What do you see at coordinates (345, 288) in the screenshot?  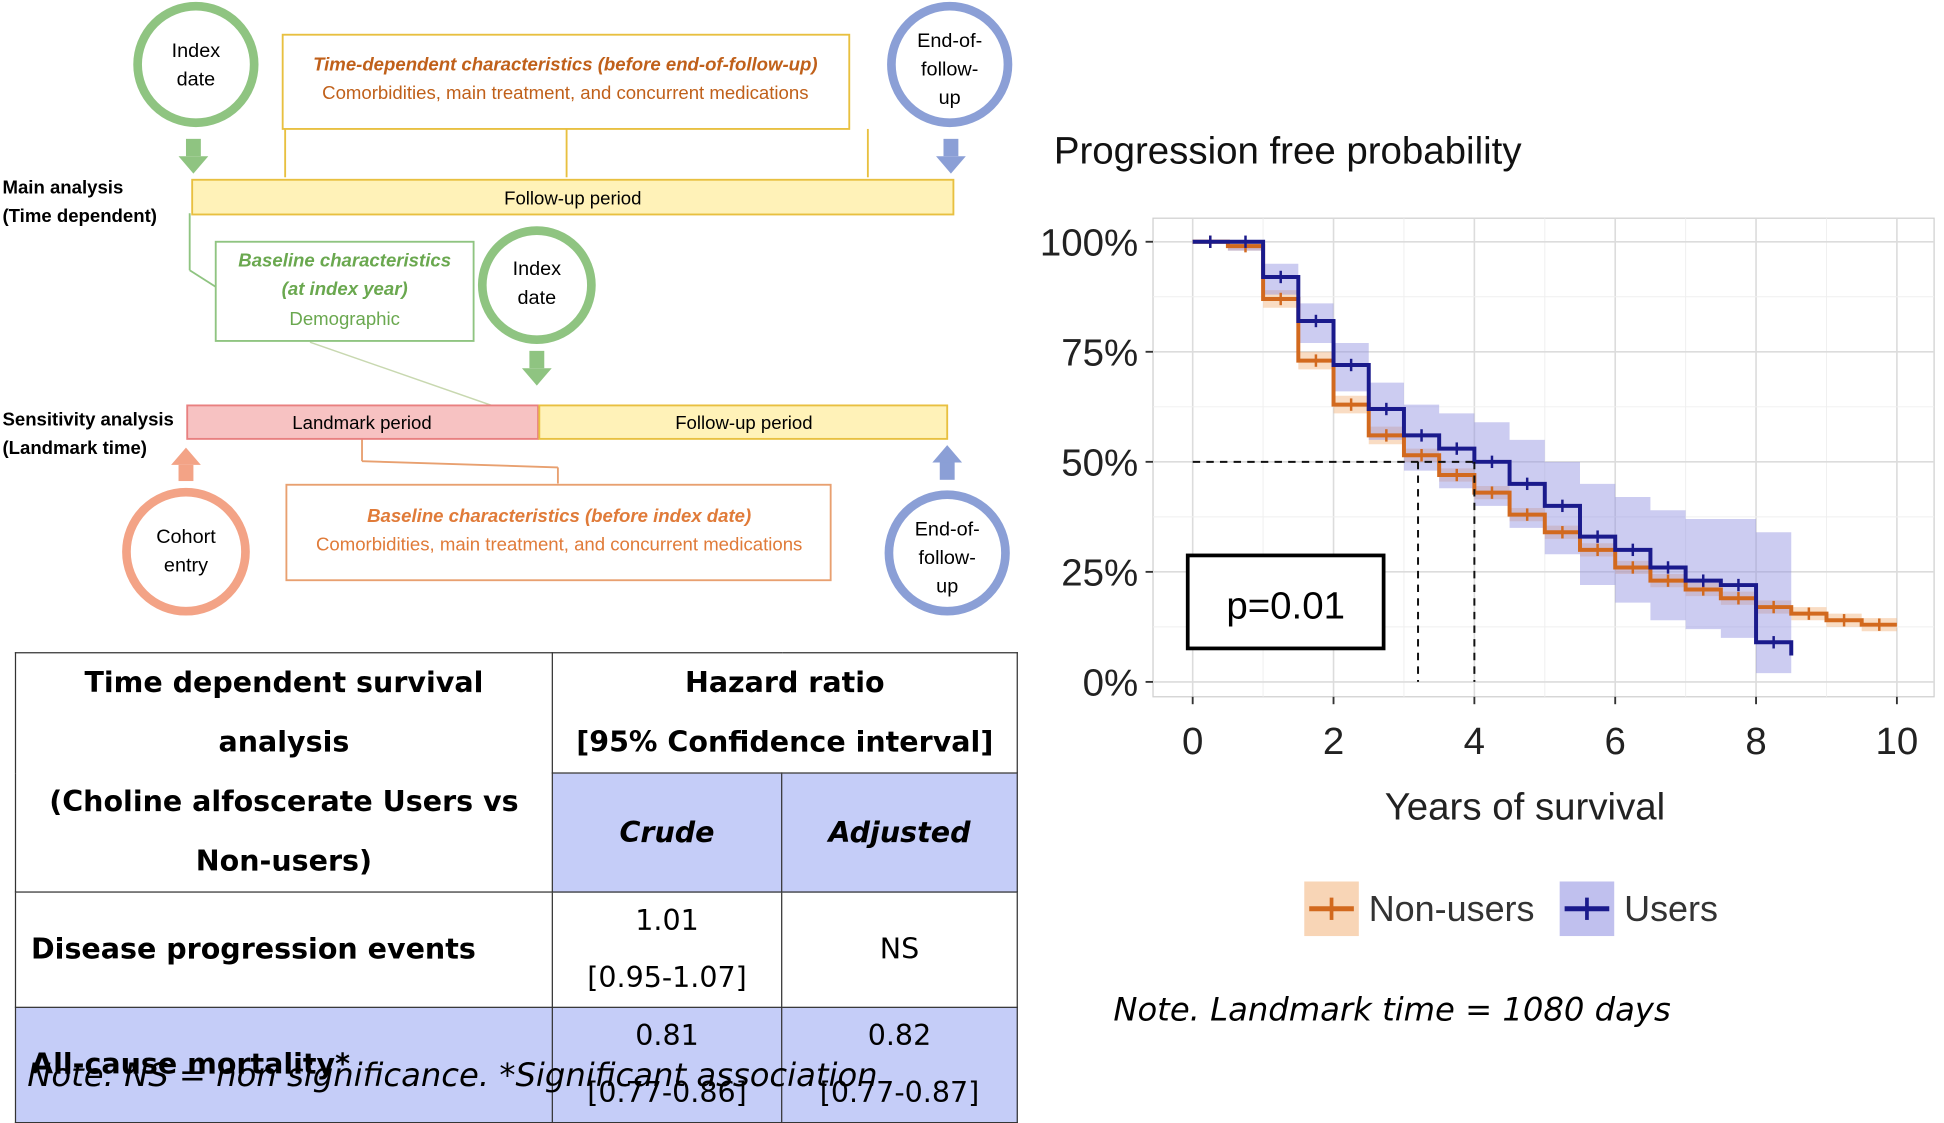 I see `baseline-index-line2: (at index year)` at bounding box center [345, 288].